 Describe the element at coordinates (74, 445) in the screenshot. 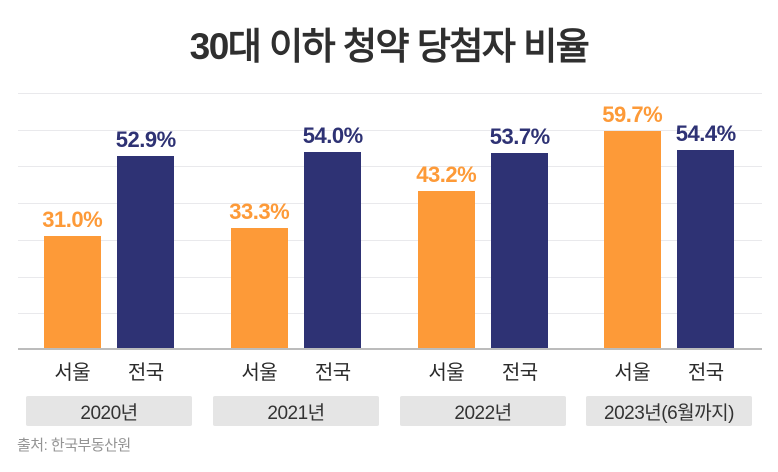

I see `source-note: 출처: 한국부동산원` at that location.